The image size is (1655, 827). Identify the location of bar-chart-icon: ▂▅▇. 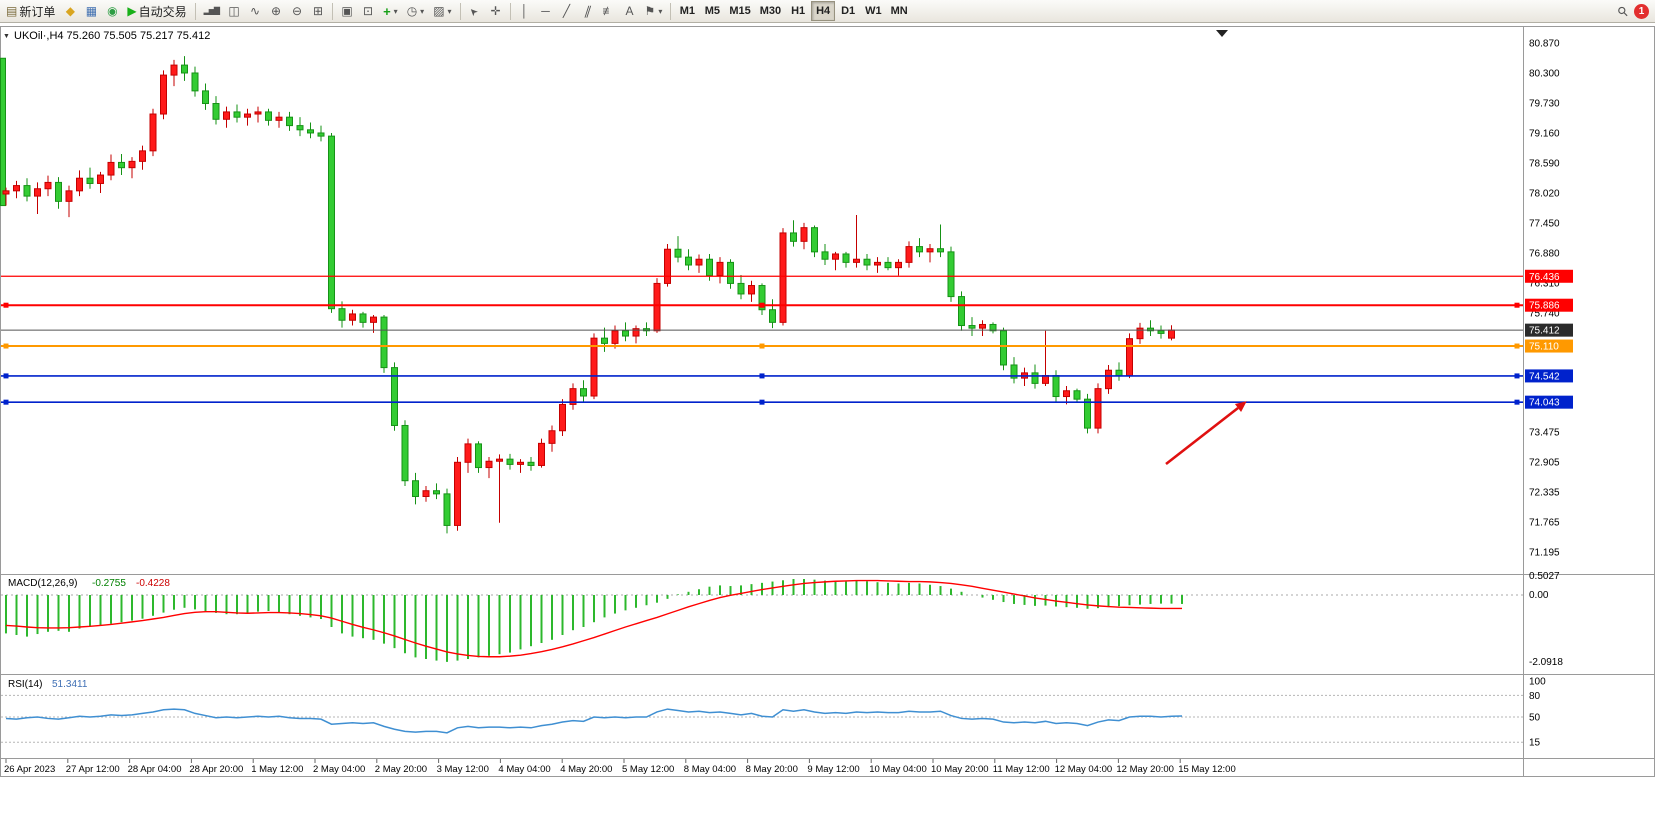
(212, 10).